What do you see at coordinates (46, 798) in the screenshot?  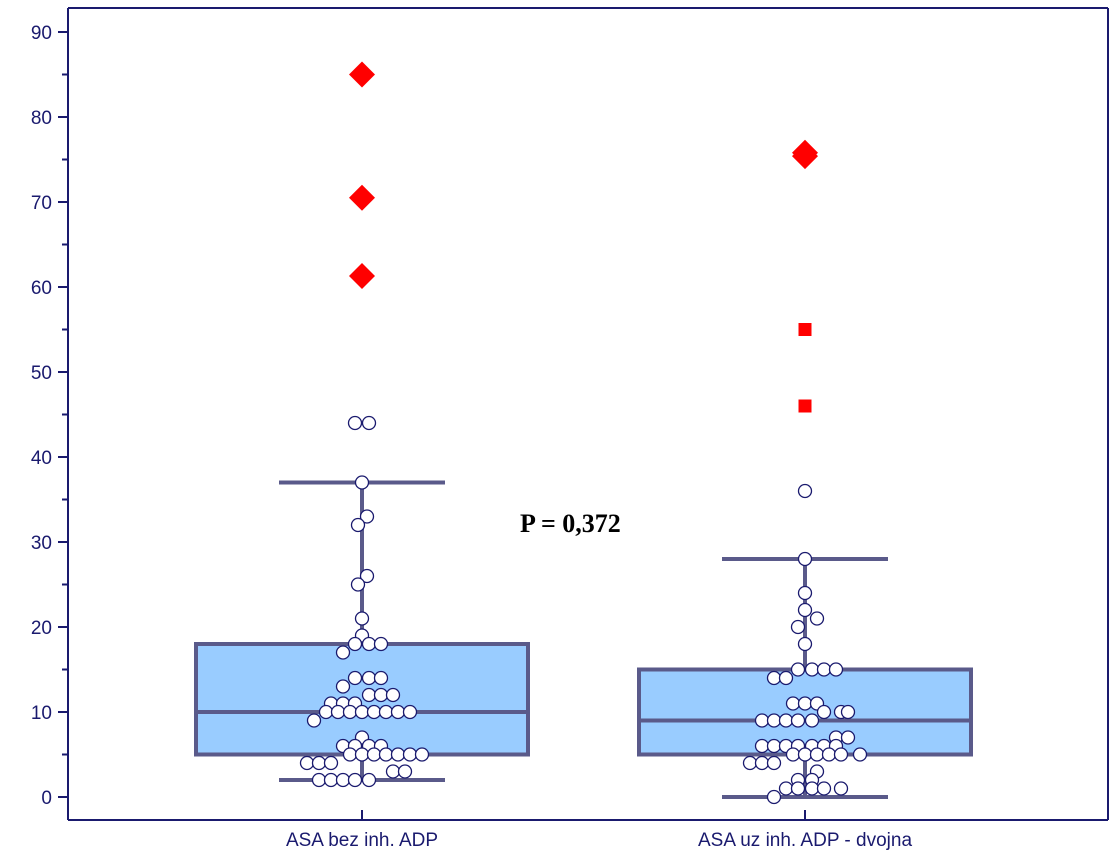 I see `y-tick-label: 0` at bounding box center [46, 798].